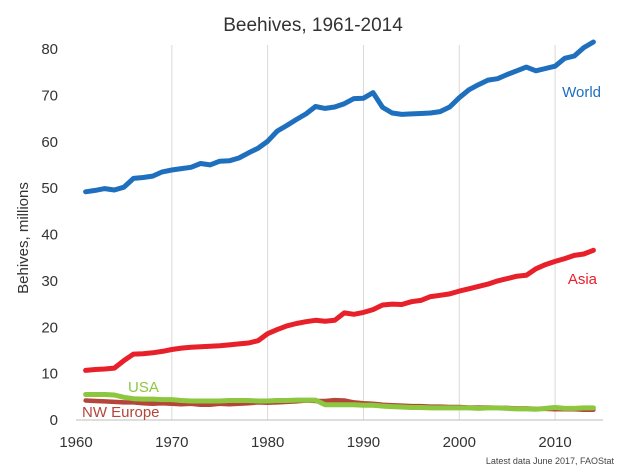 Image resolution: width=627 pixels, height=472 pixels. What do you see at coordinates (550, 461) in the screenshot?
I see `data-source-note: Latest data June 2017, FAOStat` at bounding box center [550, 461].